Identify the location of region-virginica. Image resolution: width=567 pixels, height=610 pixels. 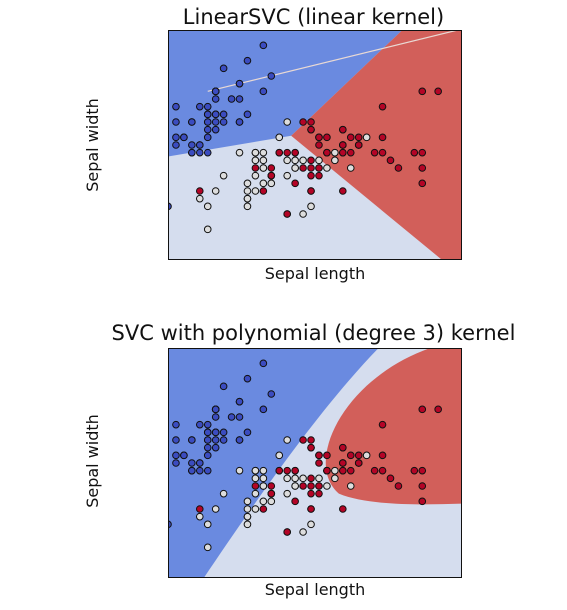
(376, 145).